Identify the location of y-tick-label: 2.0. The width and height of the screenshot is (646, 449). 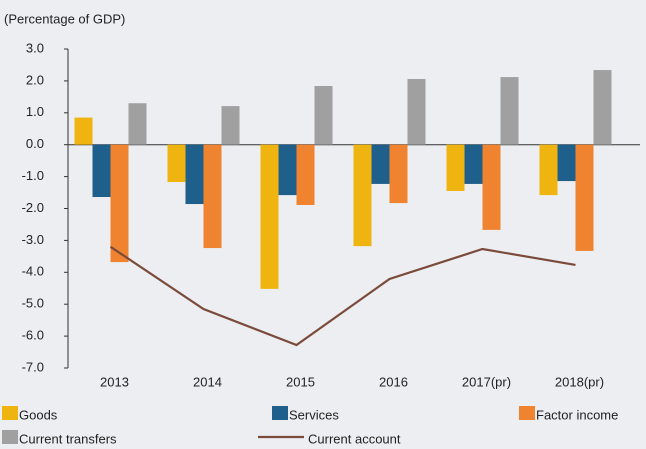
(35, 79).